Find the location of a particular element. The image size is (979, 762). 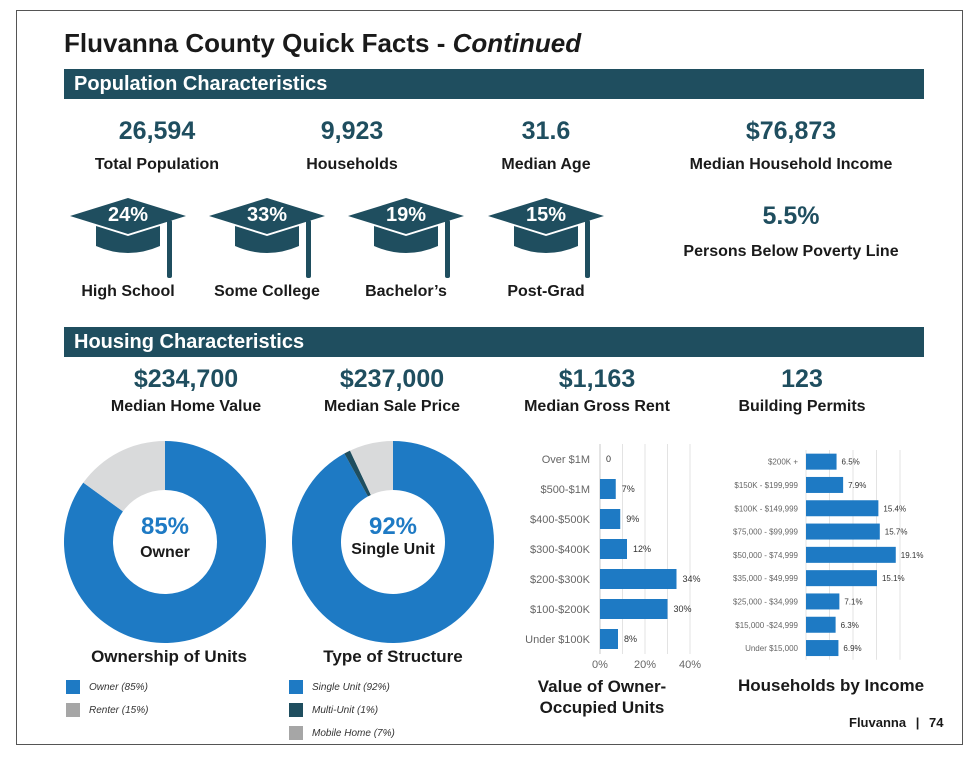

median-age-label: Median Age is located at coordinates (546, 164).